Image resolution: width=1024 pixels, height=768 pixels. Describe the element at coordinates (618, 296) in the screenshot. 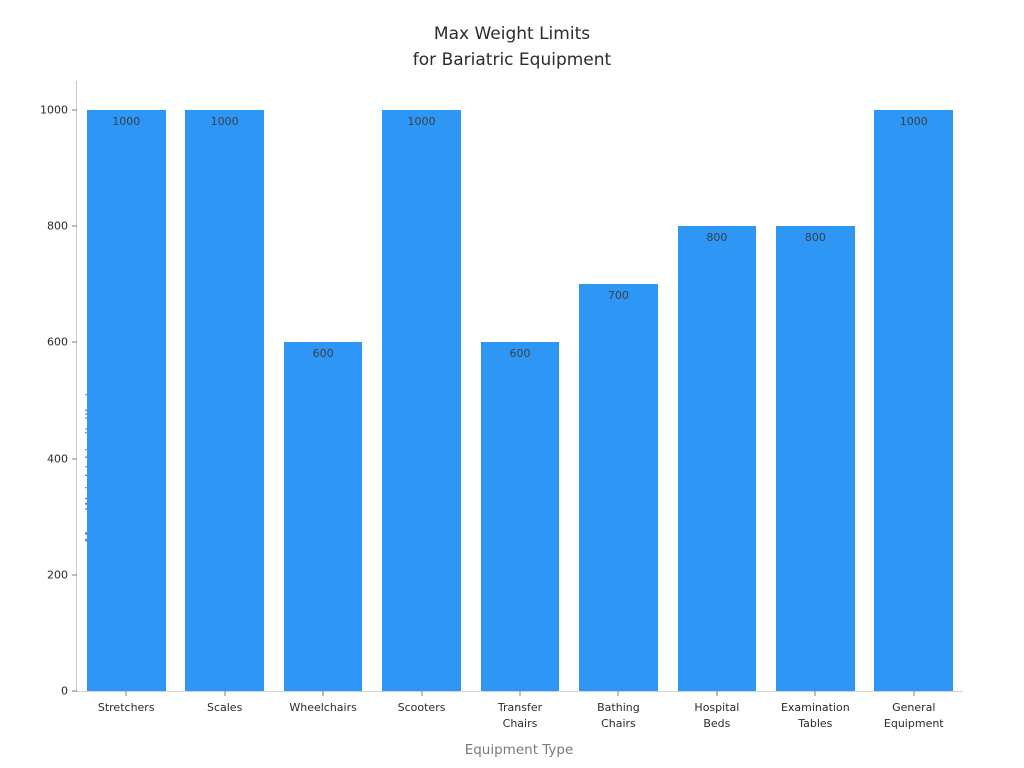

I see `bar-value-label: 700` at that location.